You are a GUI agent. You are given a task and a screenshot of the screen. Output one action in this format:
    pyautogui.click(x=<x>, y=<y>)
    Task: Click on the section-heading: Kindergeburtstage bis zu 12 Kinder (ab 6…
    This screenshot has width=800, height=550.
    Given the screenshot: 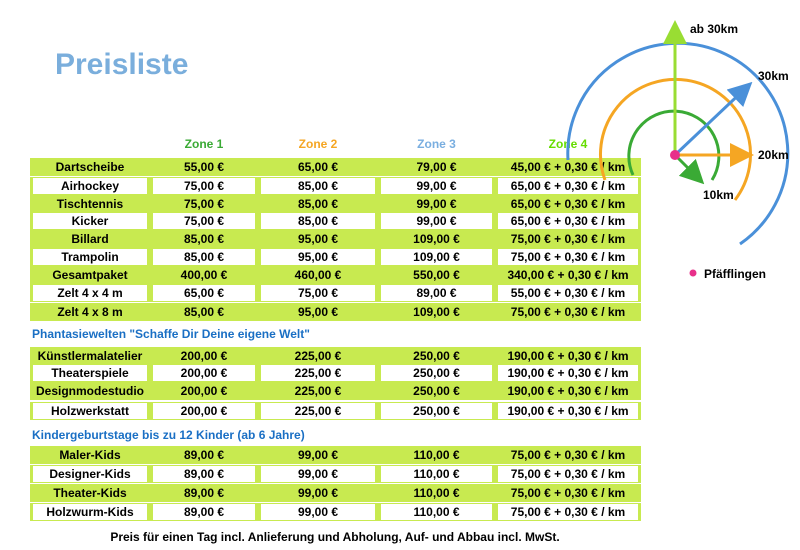 What is the action you would take?
    pyautogui.click(x=168, y=435)
    